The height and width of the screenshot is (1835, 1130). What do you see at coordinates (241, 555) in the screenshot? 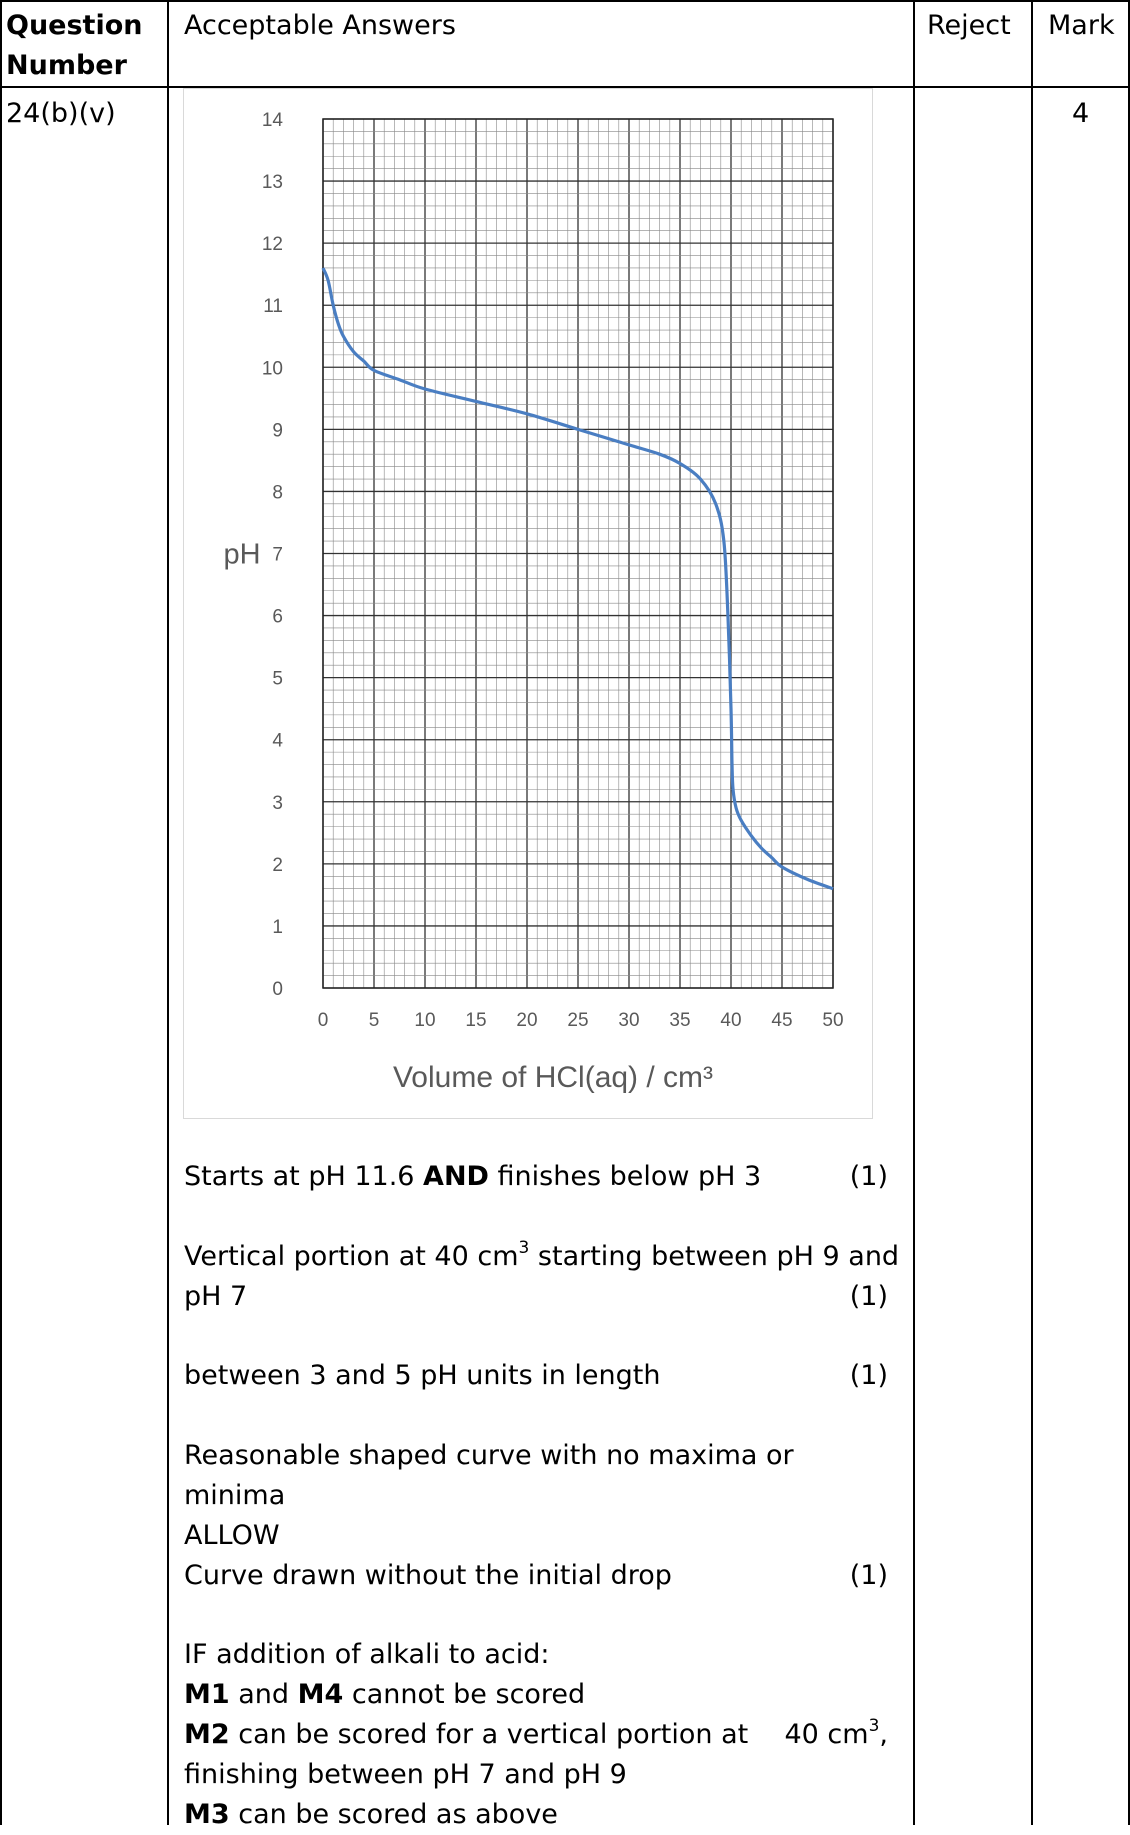
I see `y-axis-label: pH` at bounding box center [241, 555].